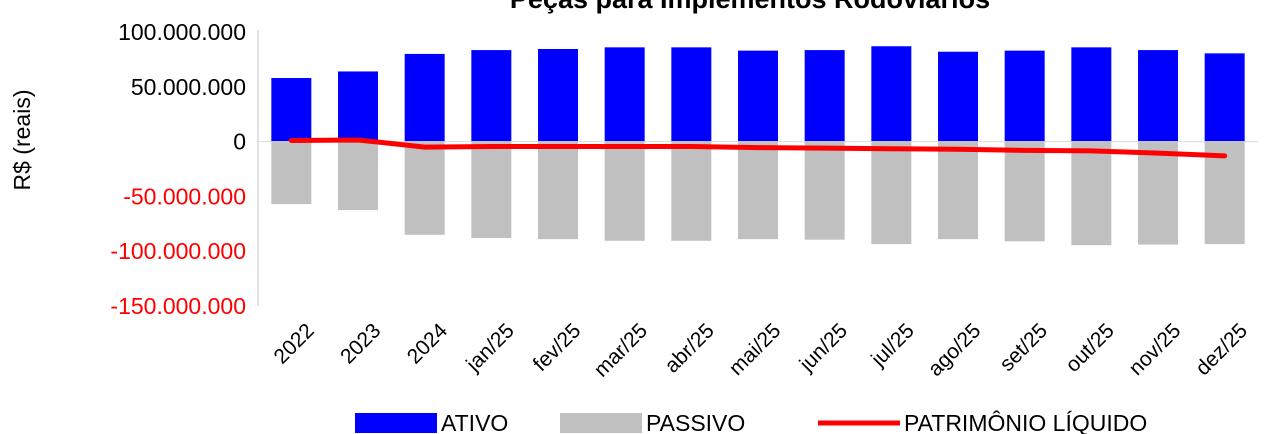 This screenshot has width=1265, height=434. What do you see at coordinates (291, 110) in the screenshot?
I see `bar-ativo-2022` at bounding box center [291, 110].